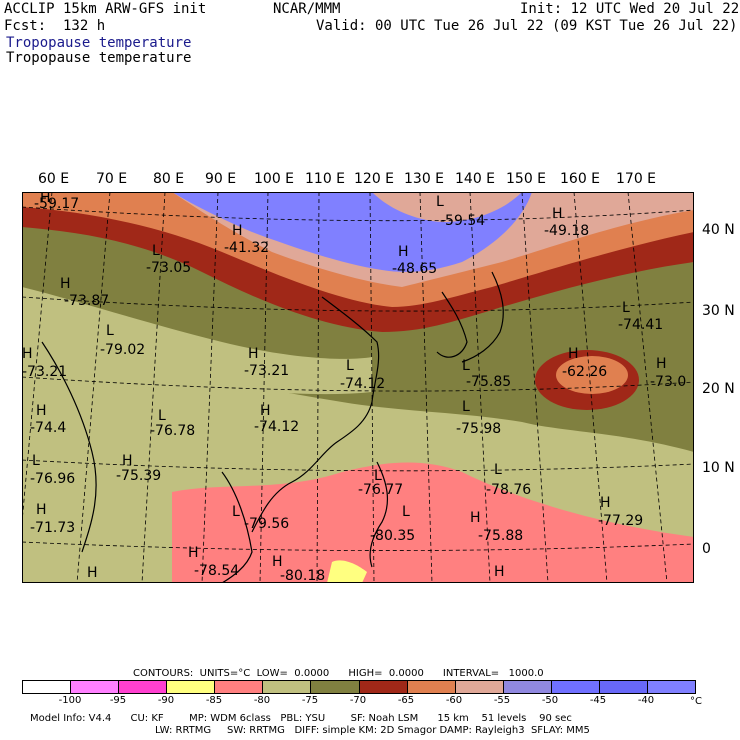 The width and height of the screenshot is (740, 740). I want to click on extremum-value: -74.41, so click(640, 325).